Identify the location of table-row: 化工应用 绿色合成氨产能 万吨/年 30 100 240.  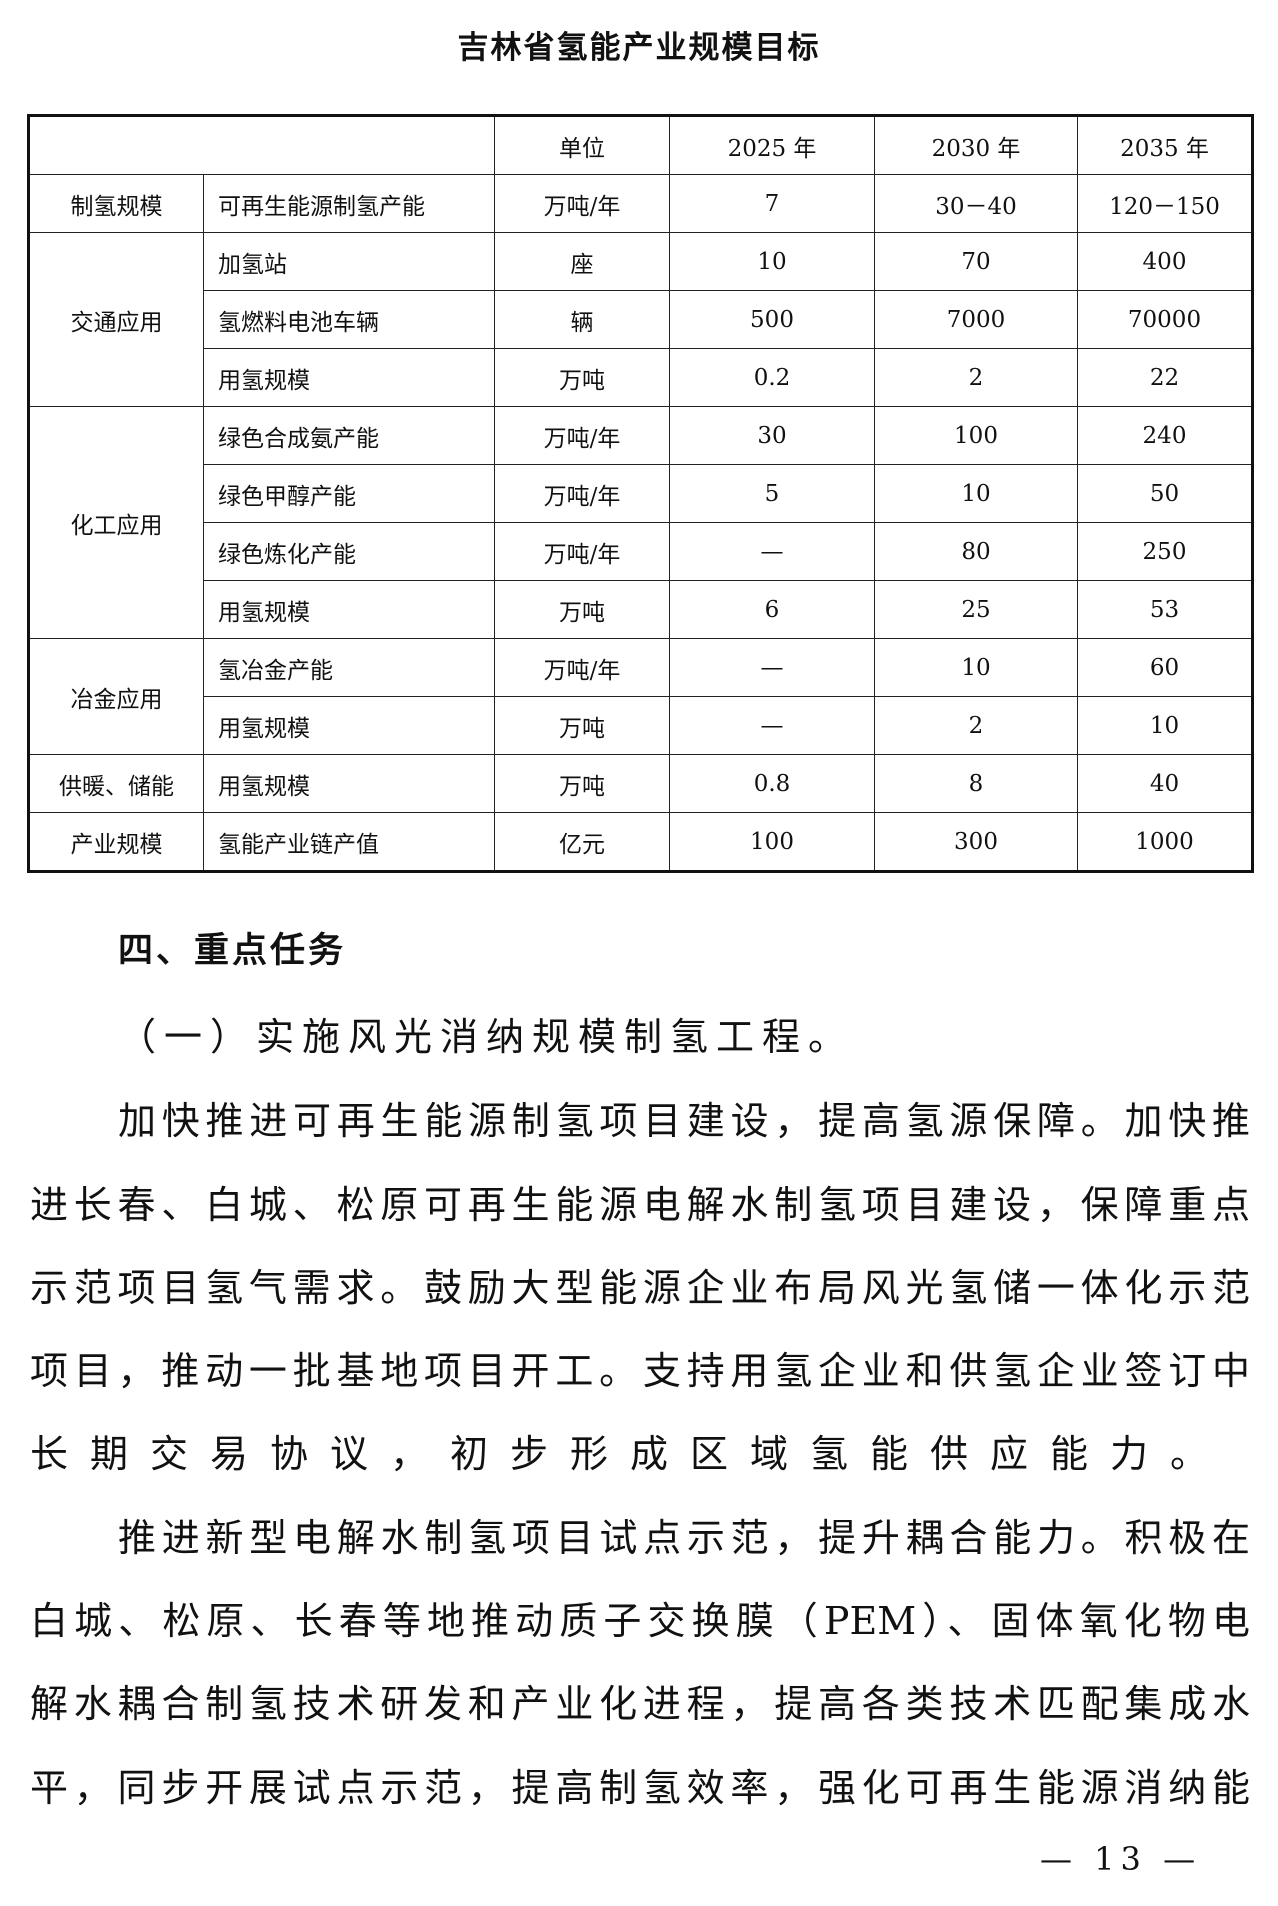
(640, 522).